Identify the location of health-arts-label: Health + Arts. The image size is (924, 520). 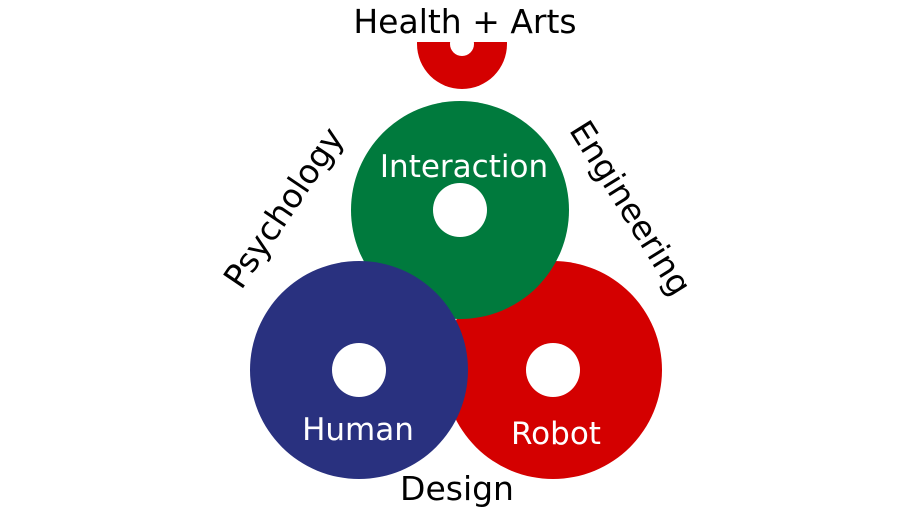
(464, 21).